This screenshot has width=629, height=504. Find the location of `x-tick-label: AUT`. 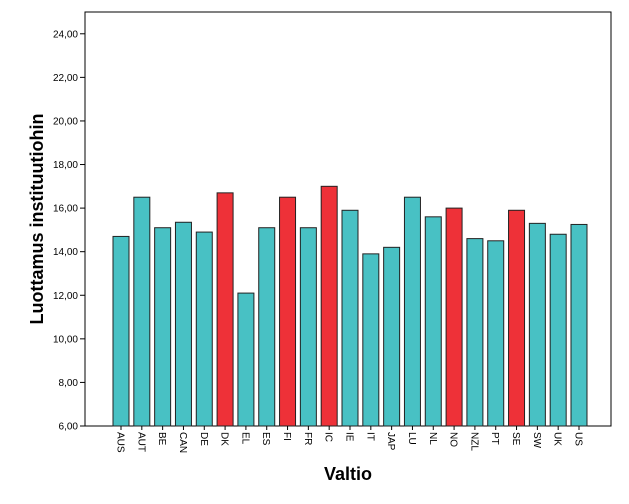

x-tick-label: AUT is located at coordinates (140, 442).